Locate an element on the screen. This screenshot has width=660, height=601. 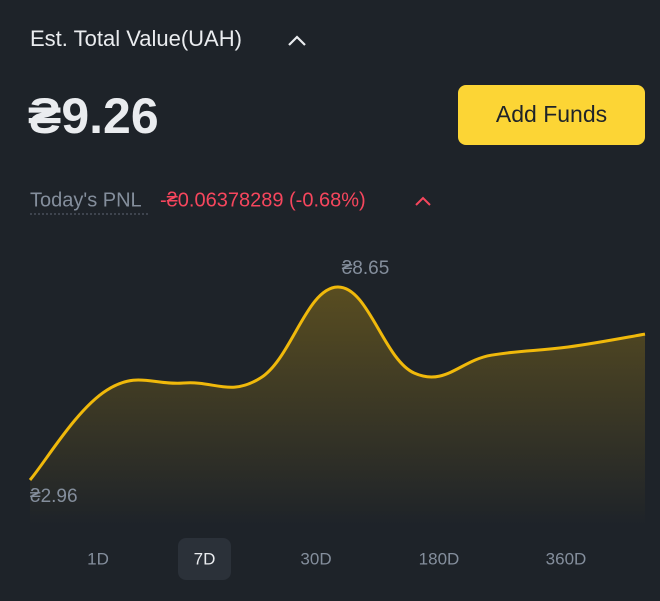
period-tab: 360D is located at coordinates (566, 558).